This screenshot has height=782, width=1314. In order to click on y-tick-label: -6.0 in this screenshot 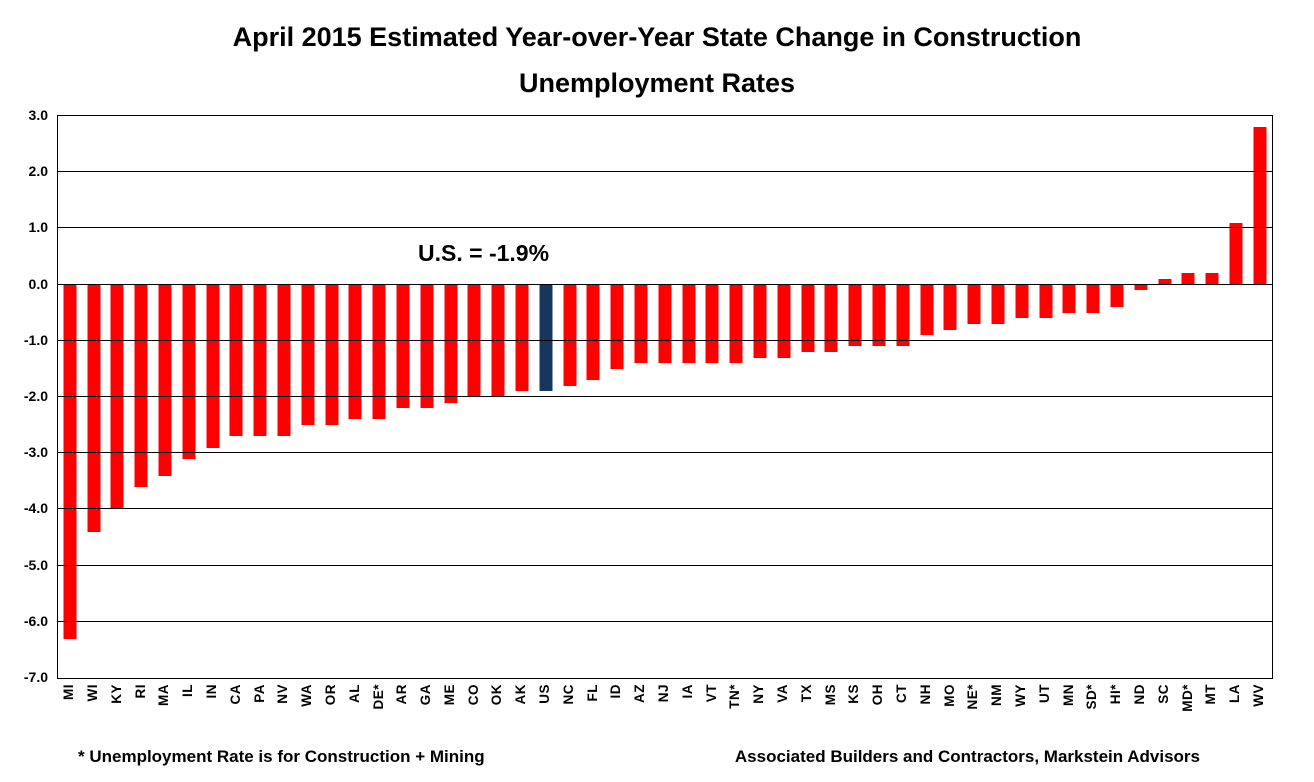, I will do `click(35, 620)`.